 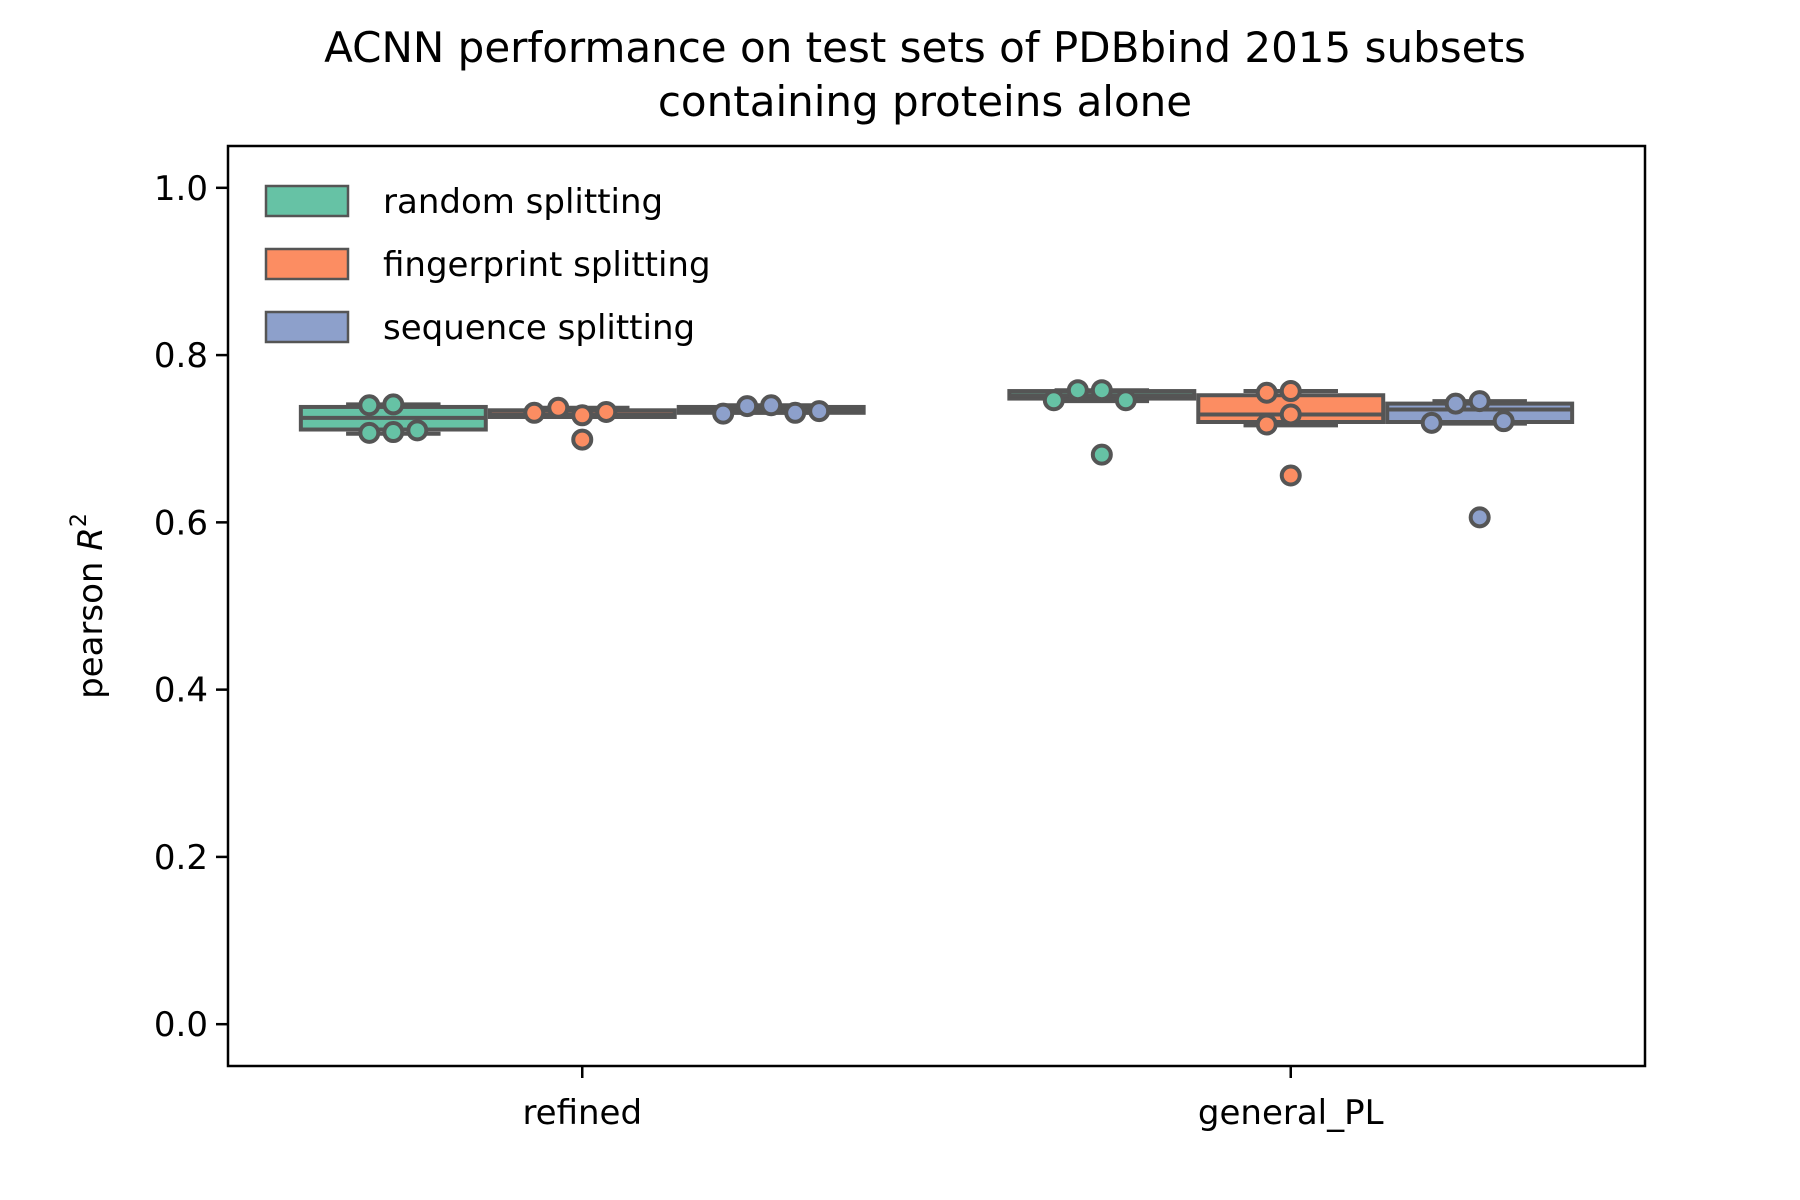 What do you see at coordinates (1102, 422) in the screenshot?
I see `box-random-splitting-general_PL` at bounding box center [1102, 422].